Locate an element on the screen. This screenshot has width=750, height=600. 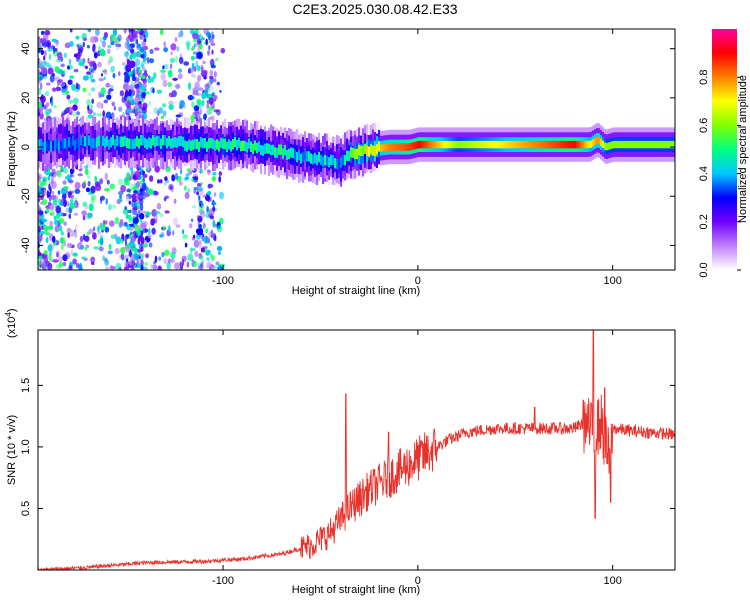
x-tick-label: 0 is located at coordinates (418, 281).